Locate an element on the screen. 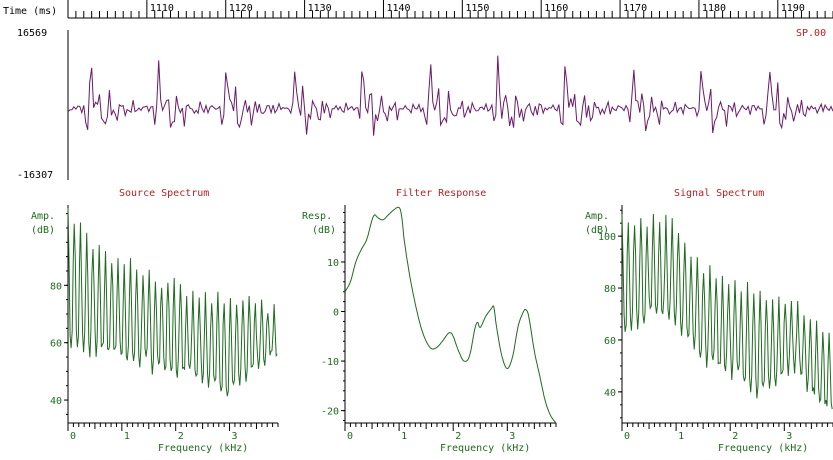 Image resolution: width=833 pixels, height=460 pixels. channel-label: SP.00 is located at coordinates (811, 33).